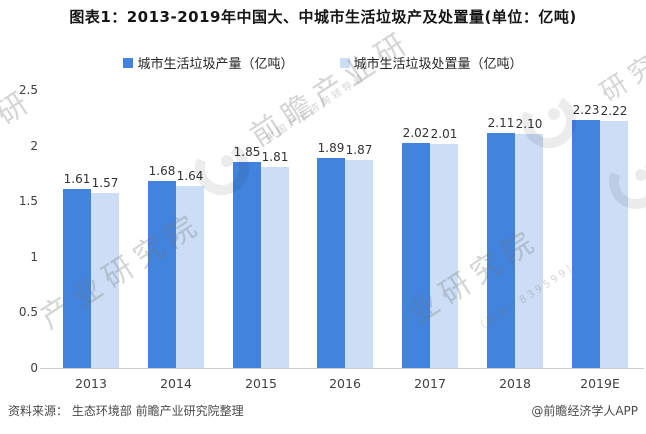 The image size is (646, 434). What do you see at coordinates (584, 411) in the screenshot?
I see `app-credit: @前瞻经济学人APP` at bounding box center [584, 411].